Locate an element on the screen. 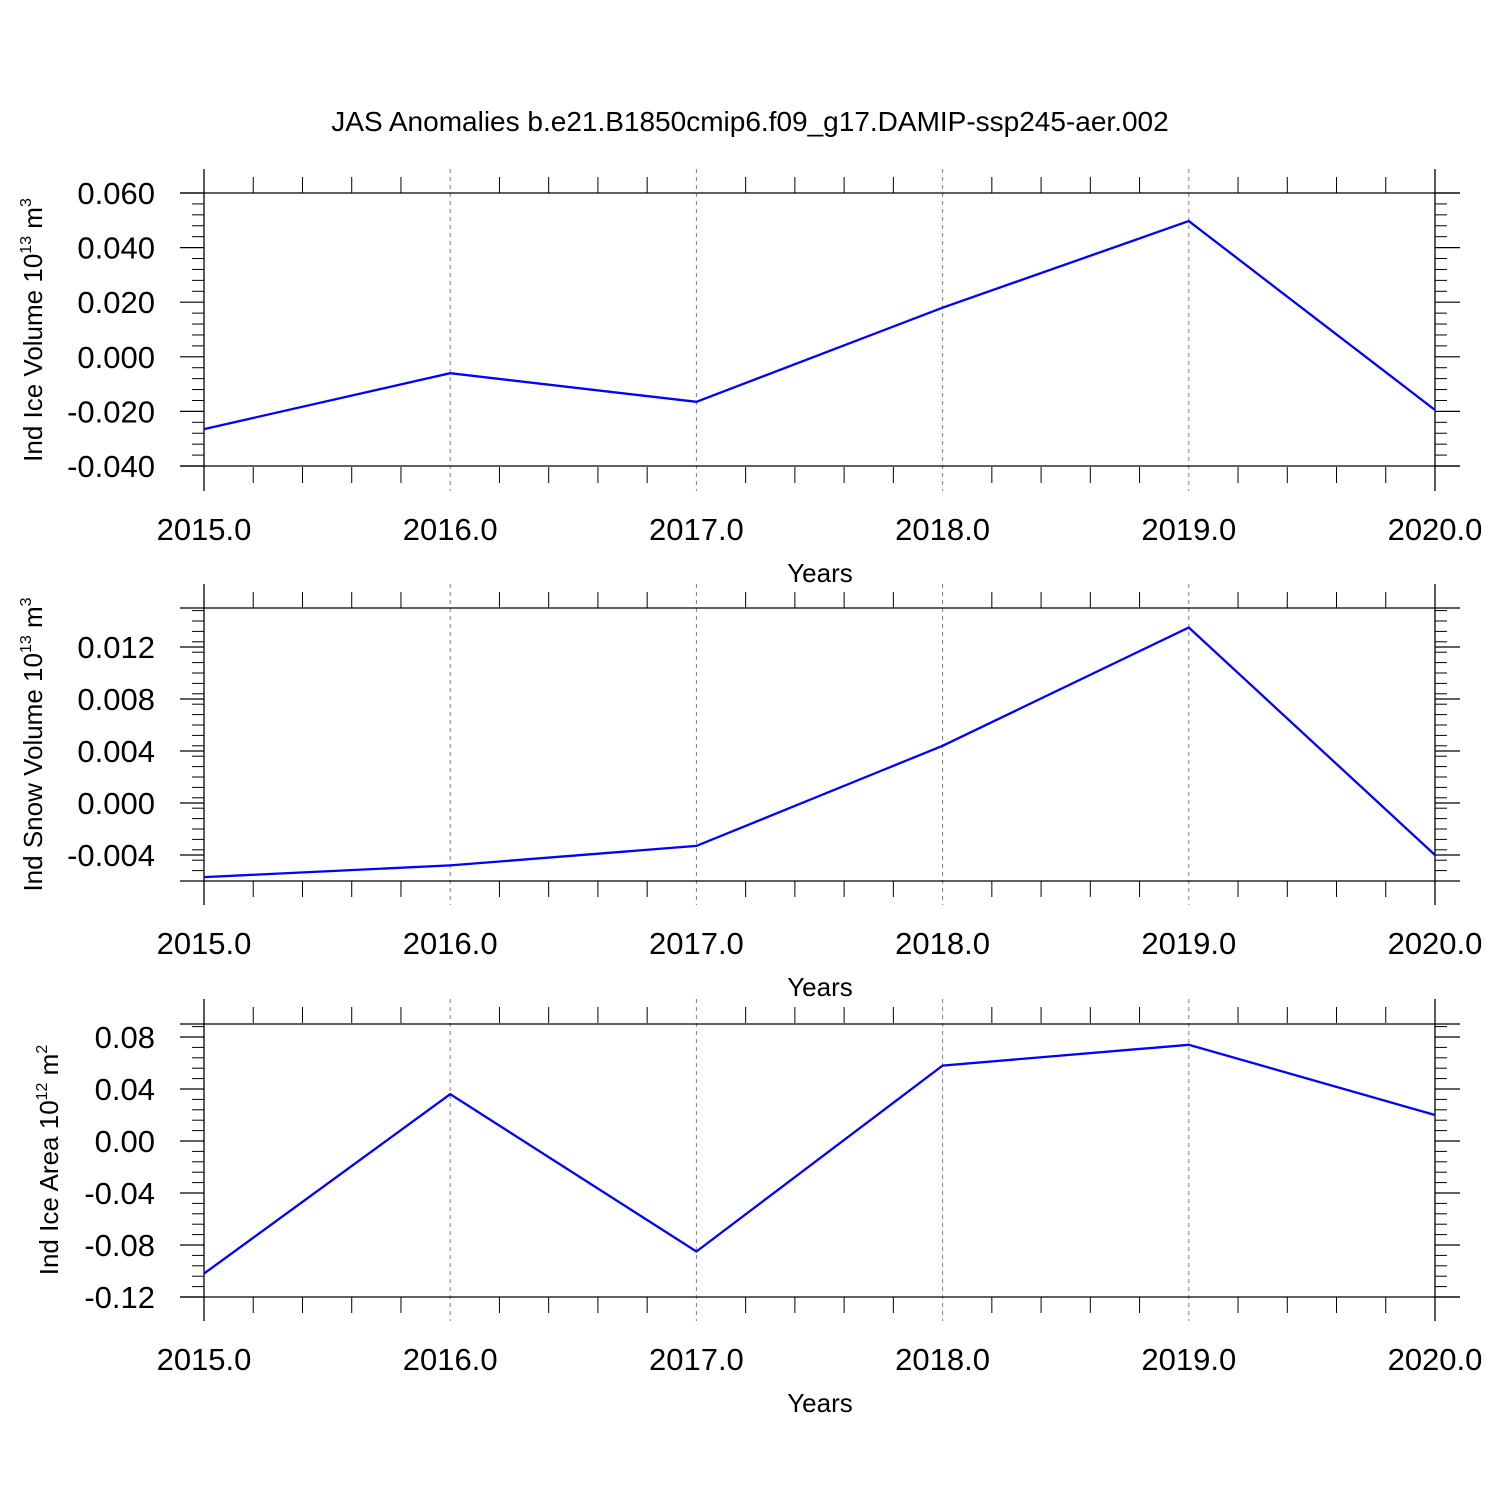 Image resolution: width=1500 pixels, height=1505 pixels. y-axis-label: Ind Ice Volume 1013 m3 is located at coordinates (33, 330).